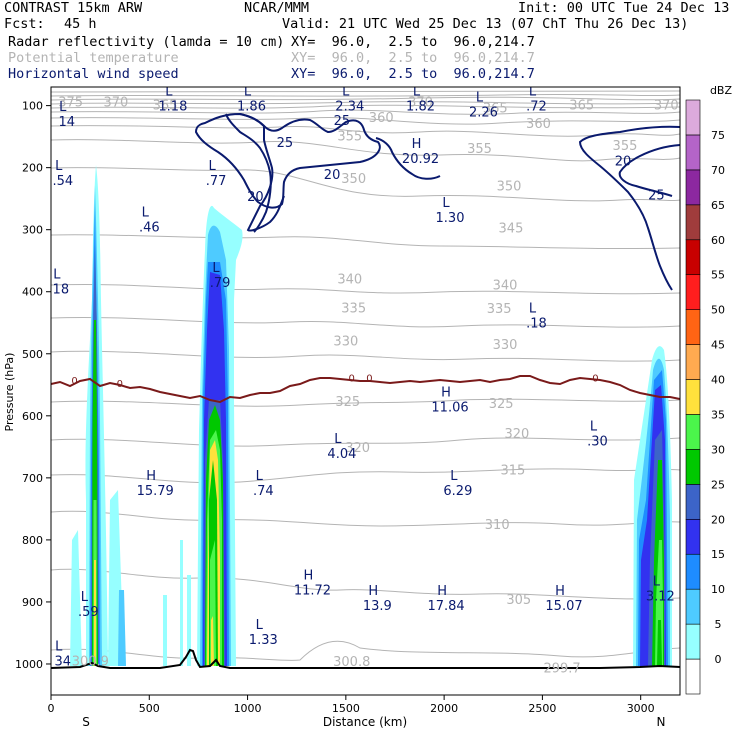  What do you see at coordinates (349, 106) in the screenshot?
I see `extremum-value: 2.34` at bounding box center [349, 106].